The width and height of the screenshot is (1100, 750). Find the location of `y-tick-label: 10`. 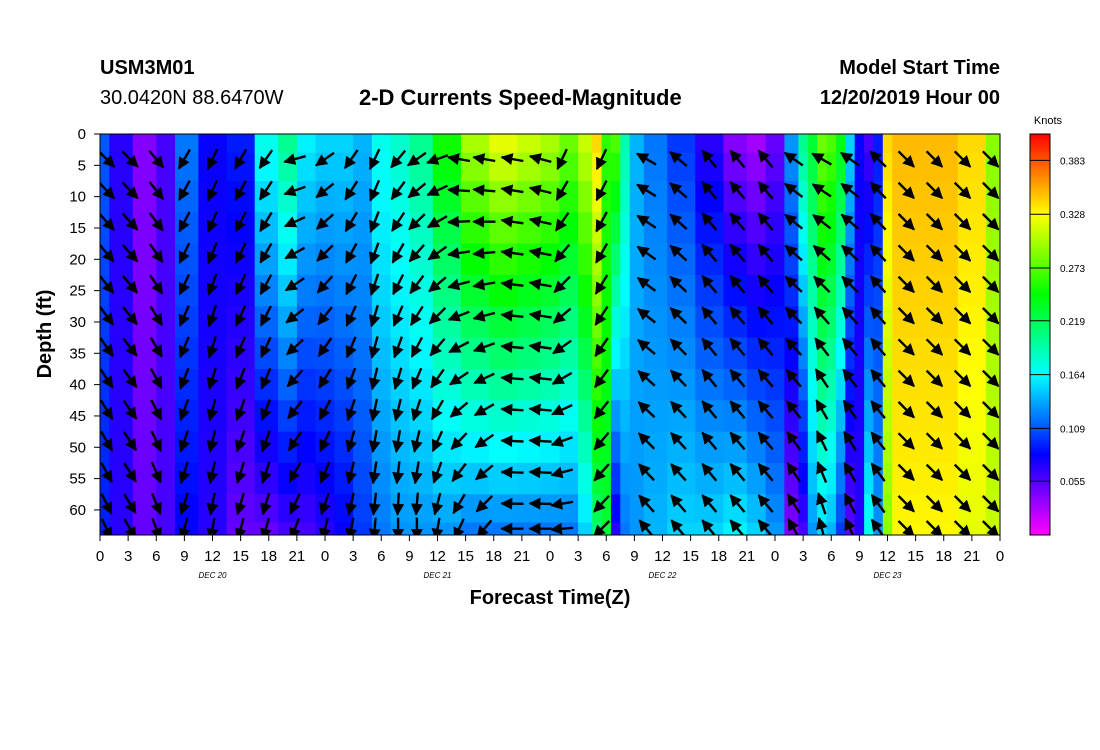

y-tick-label: 10 is located at coordinates (77, 197).